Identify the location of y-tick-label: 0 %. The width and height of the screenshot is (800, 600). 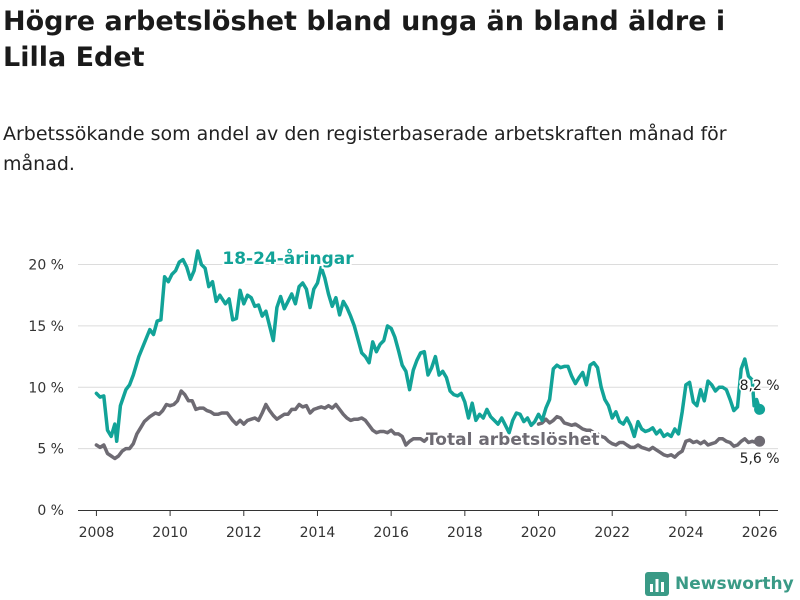
(50, 511).